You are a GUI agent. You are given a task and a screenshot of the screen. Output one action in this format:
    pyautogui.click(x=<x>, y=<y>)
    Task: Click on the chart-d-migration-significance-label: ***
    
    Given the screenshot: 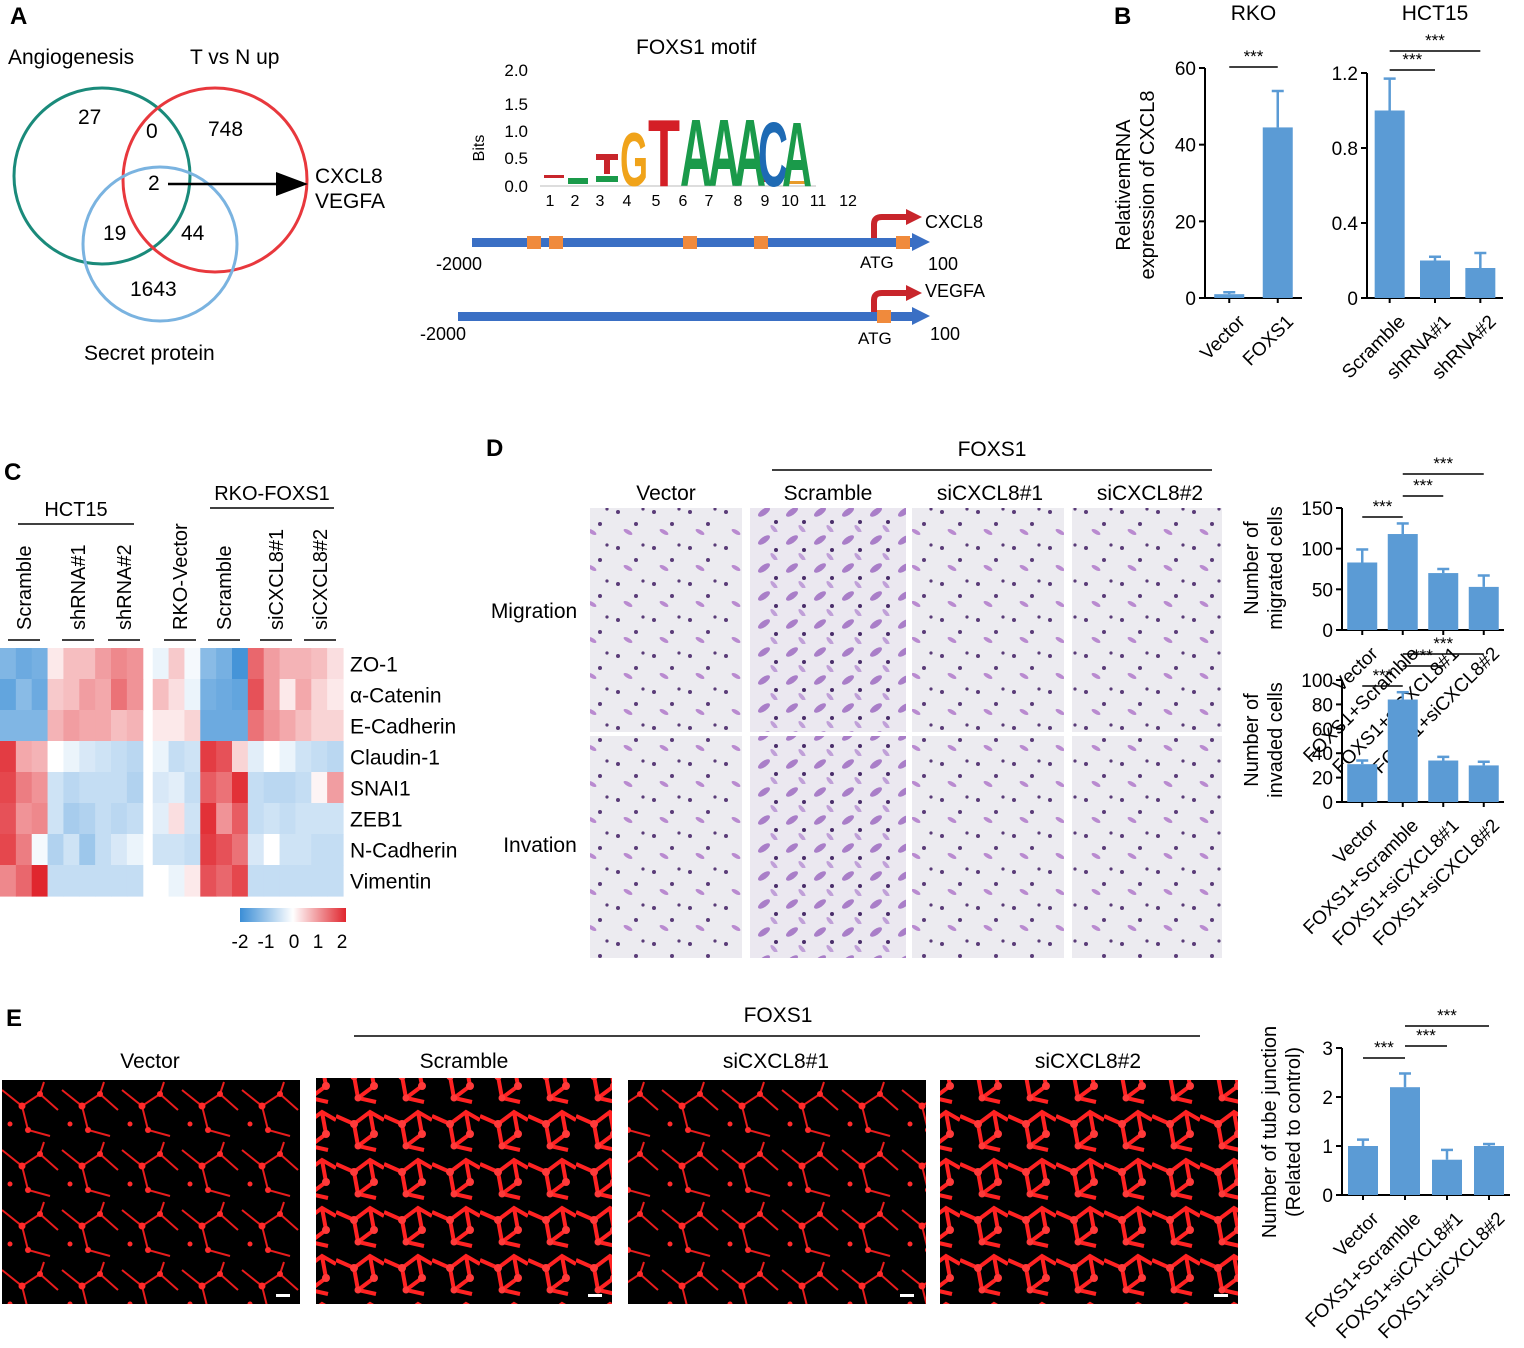 What is the action you would take?
    pyautogui.click(x=1383, y=506)
    